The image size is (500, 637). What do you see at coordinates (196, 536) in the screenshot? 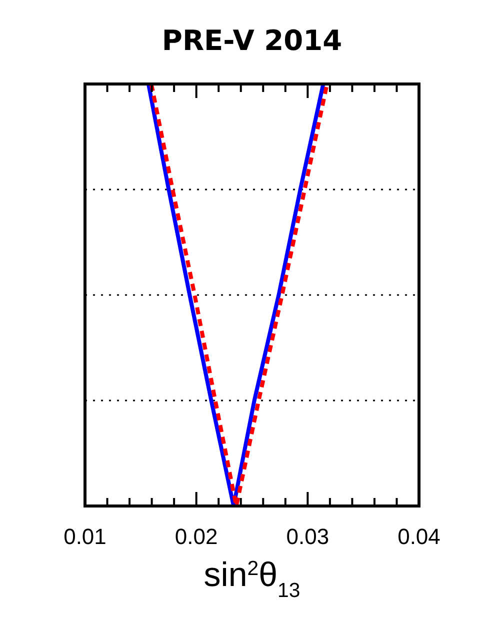
I see `x-tick-label: 0.02` at bounding box center [196, 536].